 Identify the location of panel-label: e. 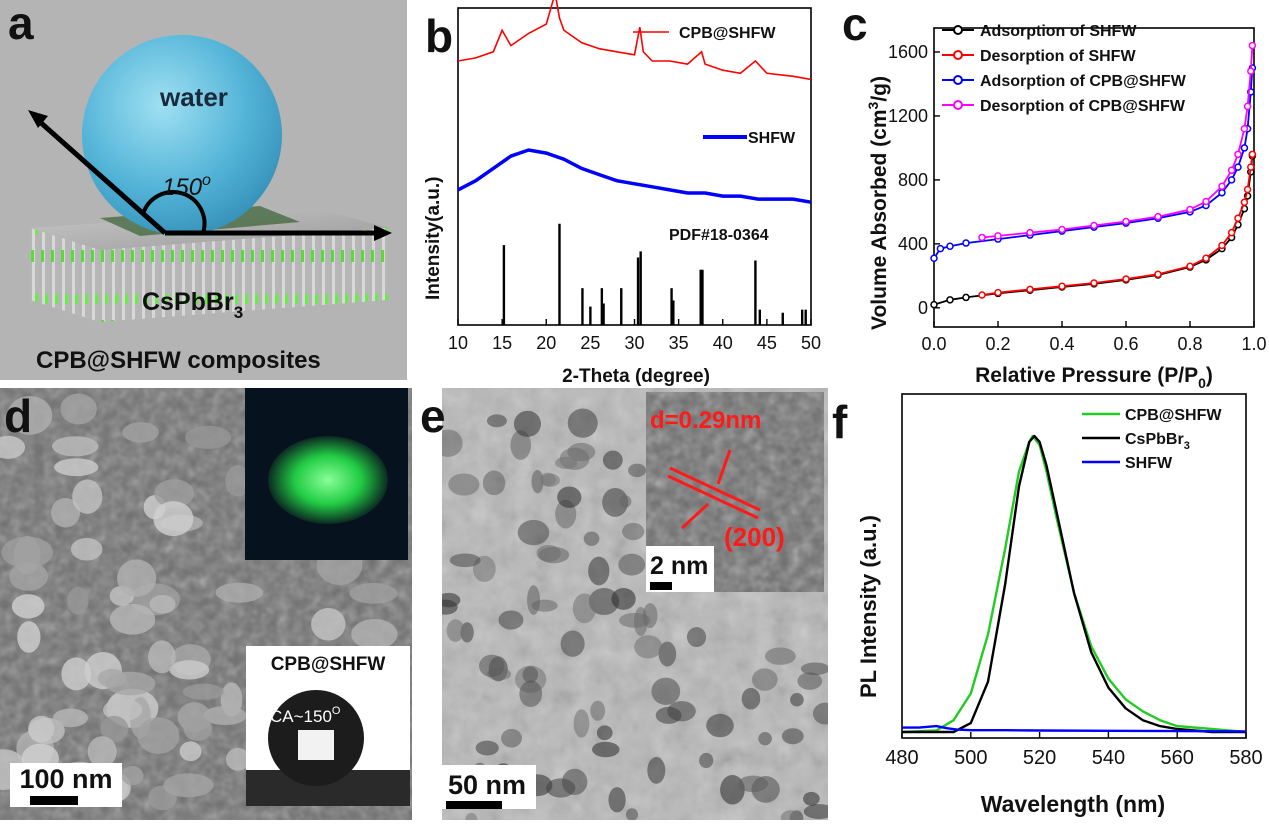
(433, 416).